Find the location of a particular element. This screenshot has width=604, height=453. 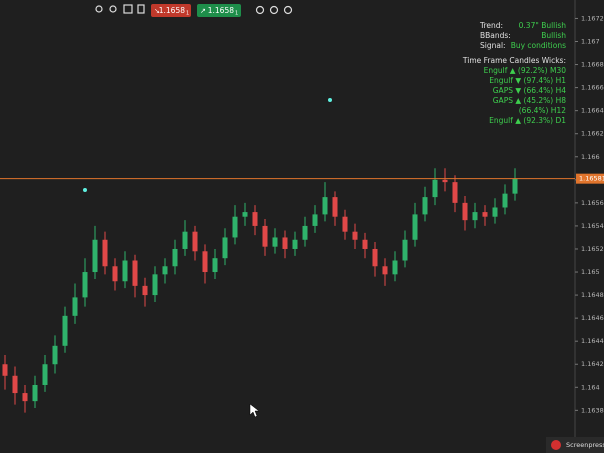

info-icon is located at coordinates (260, 10).